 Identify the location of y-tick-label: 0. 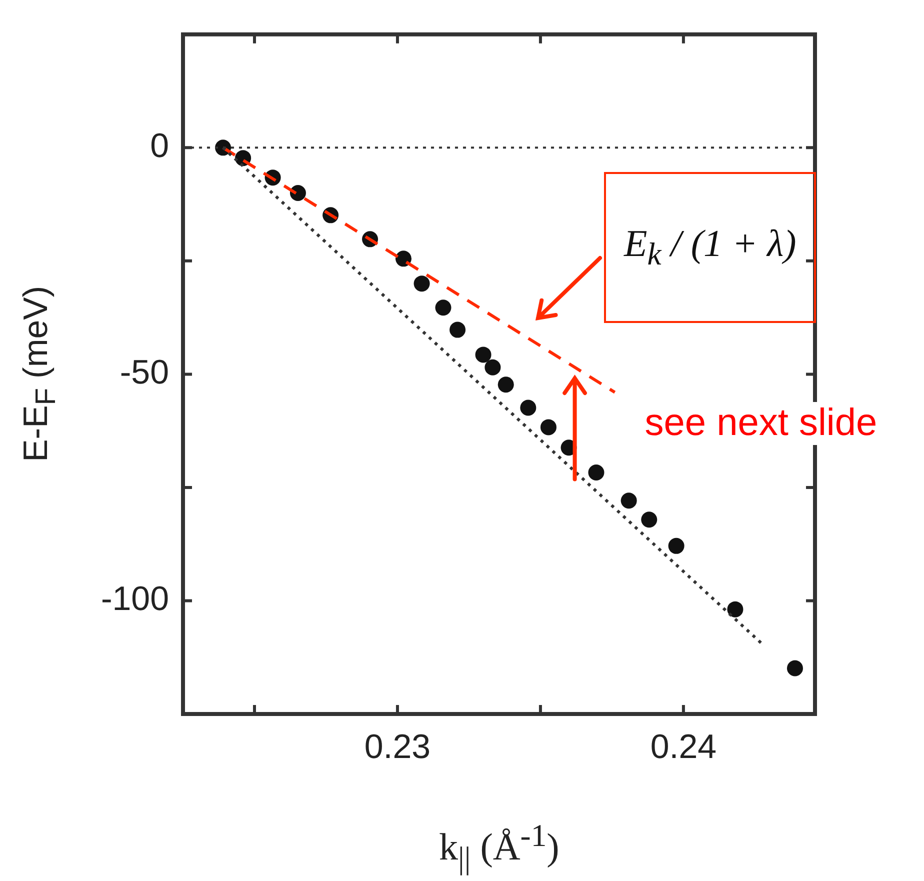
(159, 146).